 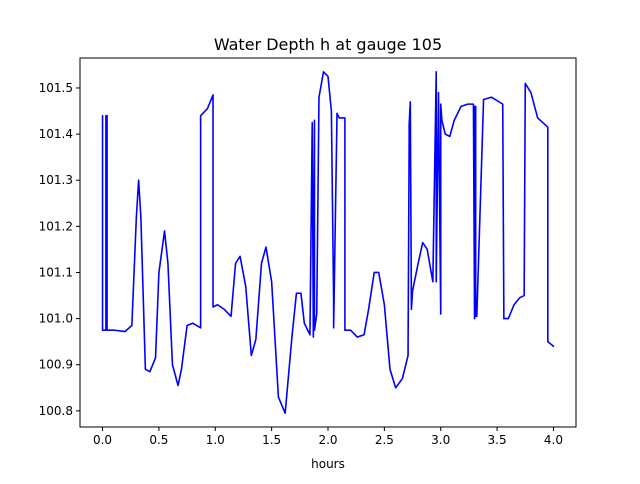 What do you see at coordinates (102, 440) in the screenshot?
I see `x-tick-label: 0.0` at bounding box center [102, 440].